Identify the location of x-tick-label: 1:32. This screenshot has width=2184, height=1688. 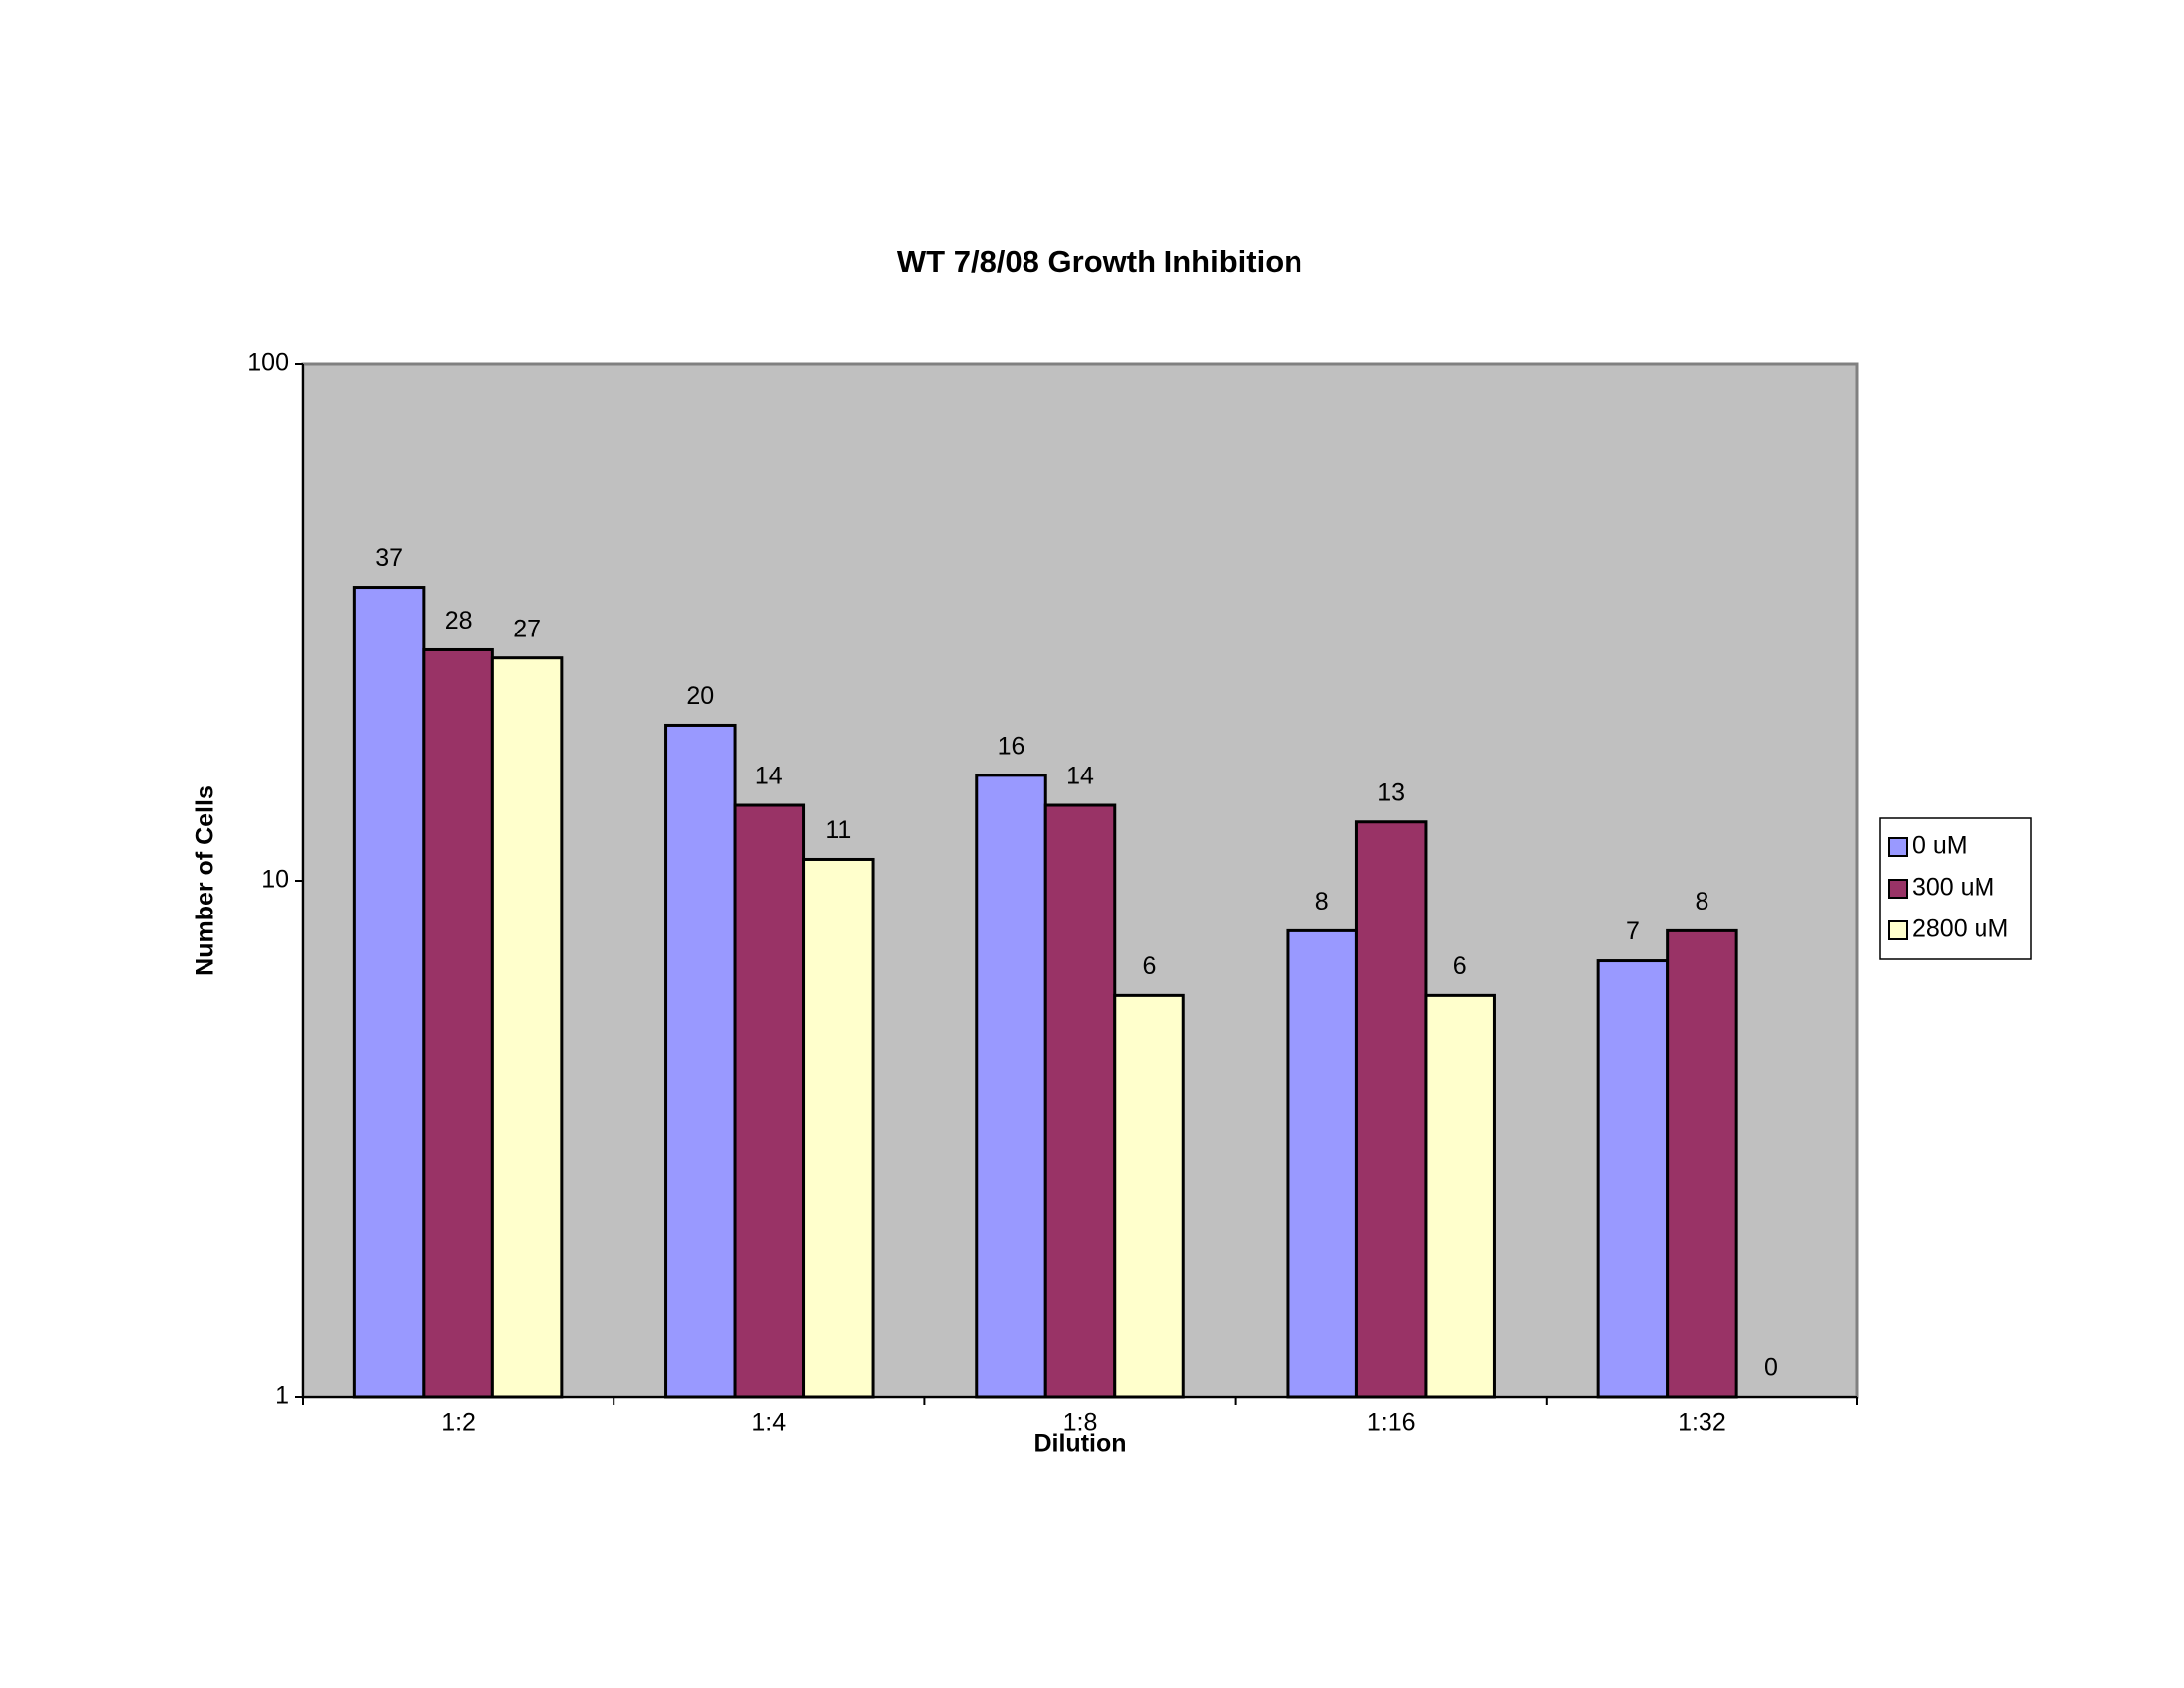
(1702, 1423).